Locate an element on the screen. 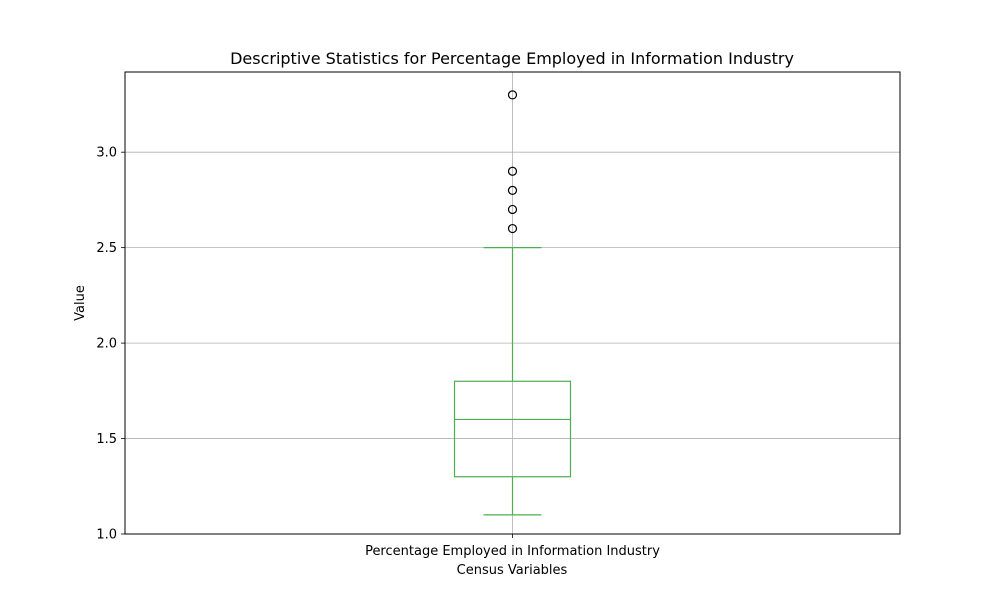  y-axis-ticks: 1.0 1.5 2.0 2.5 3.0 is located at coordinates (110, 344).